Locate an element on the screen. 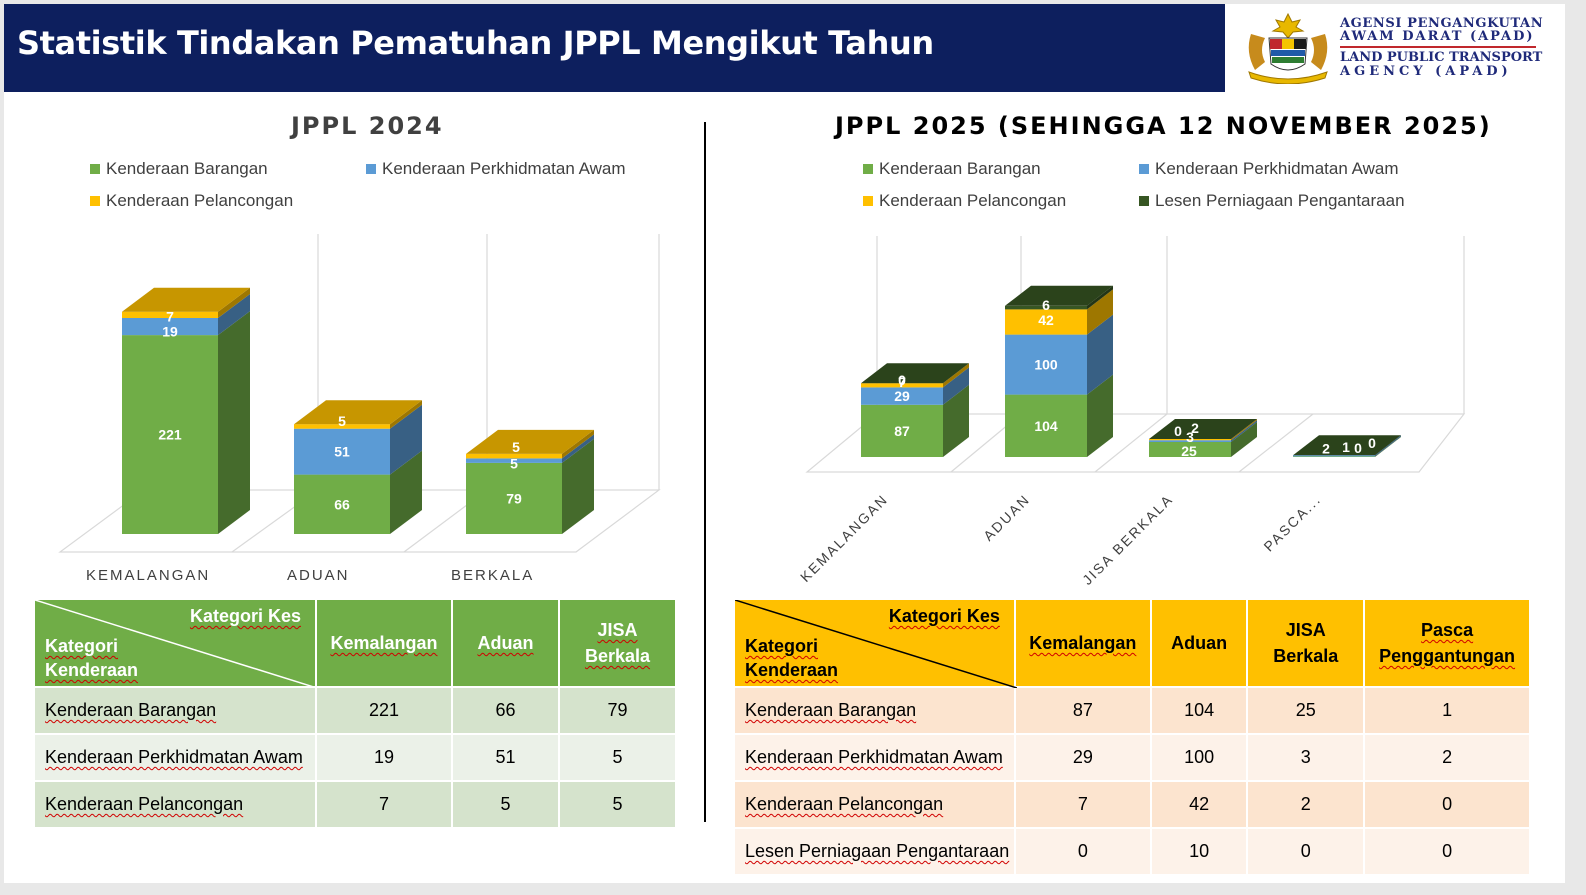 The height and width of the screenshot is (895, 1586). table-row: Kenderaan Pelancongan 7 5 5 is located at coordinates (355, 804).